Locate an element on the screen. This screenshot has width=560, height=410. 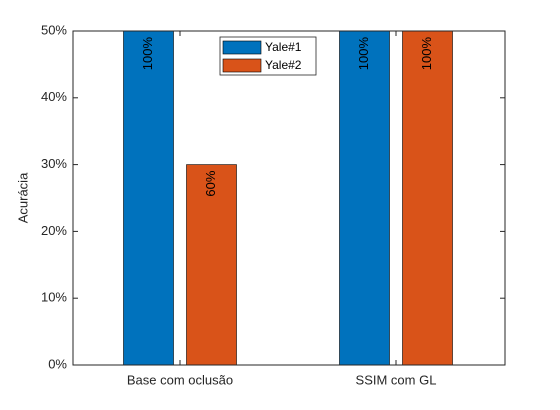
legend-label: Yale#1 is located at coordinates (283, 47).